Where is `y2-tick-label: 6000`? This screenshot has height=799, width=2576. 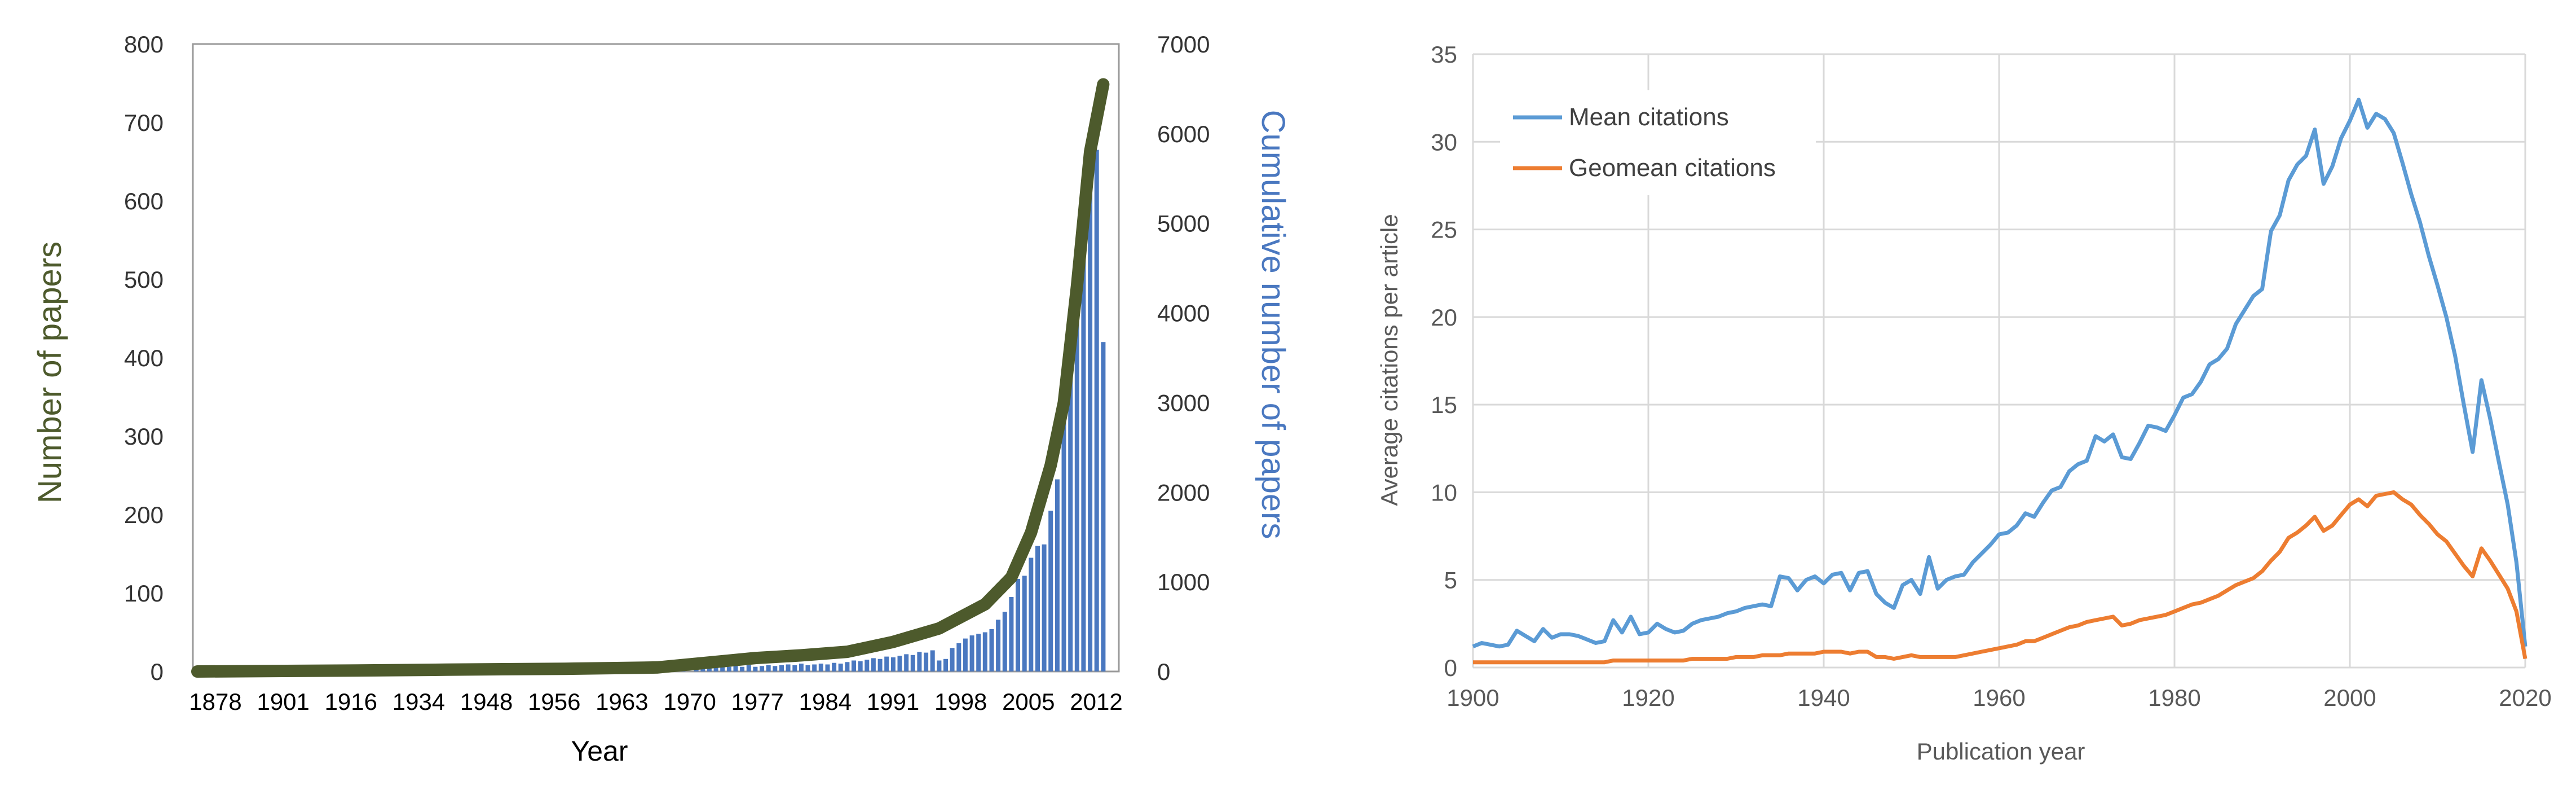
y2-tick-label: 6000 is located at coordinates (1183, 134).